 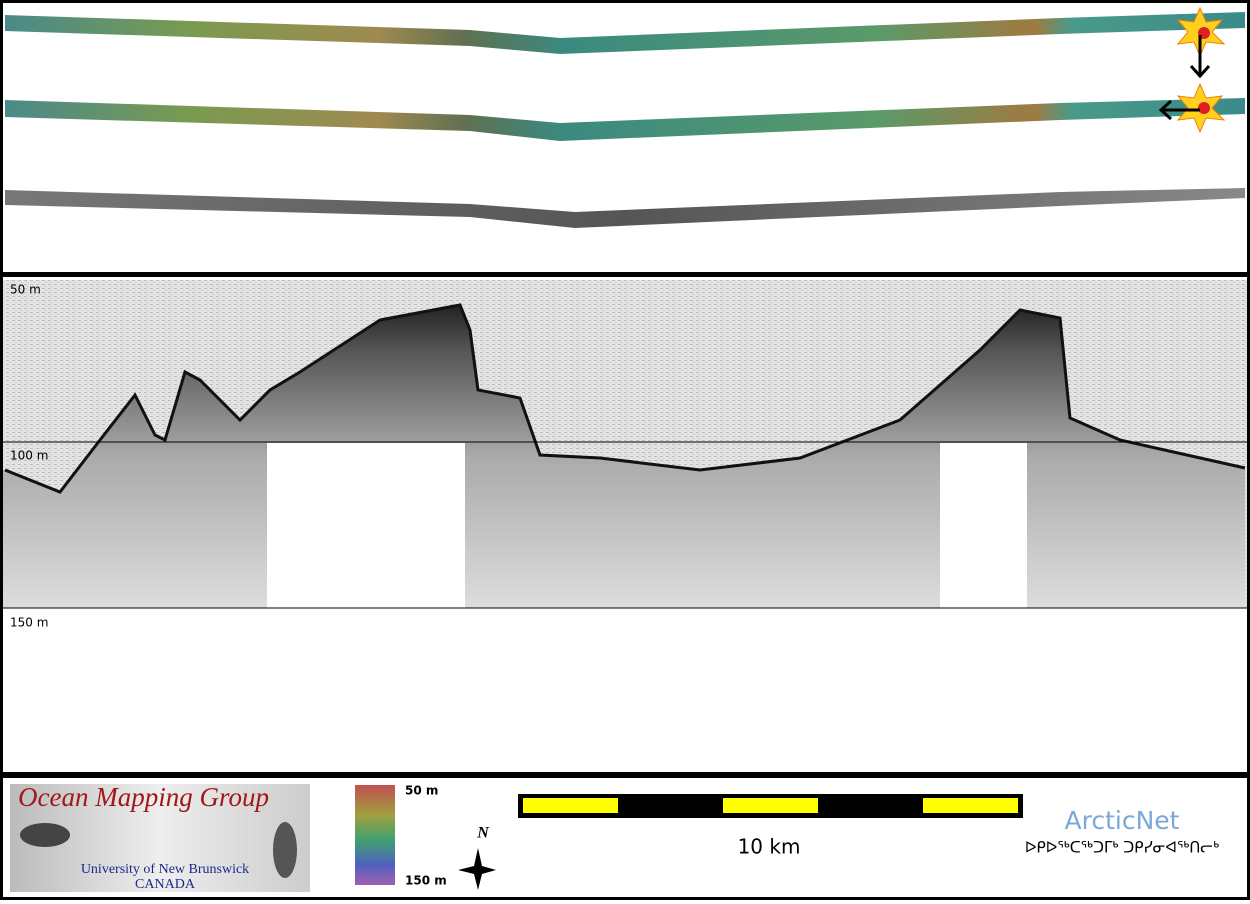 I want to click on colorbar-label: 50 m, so click(x=421, y=791).